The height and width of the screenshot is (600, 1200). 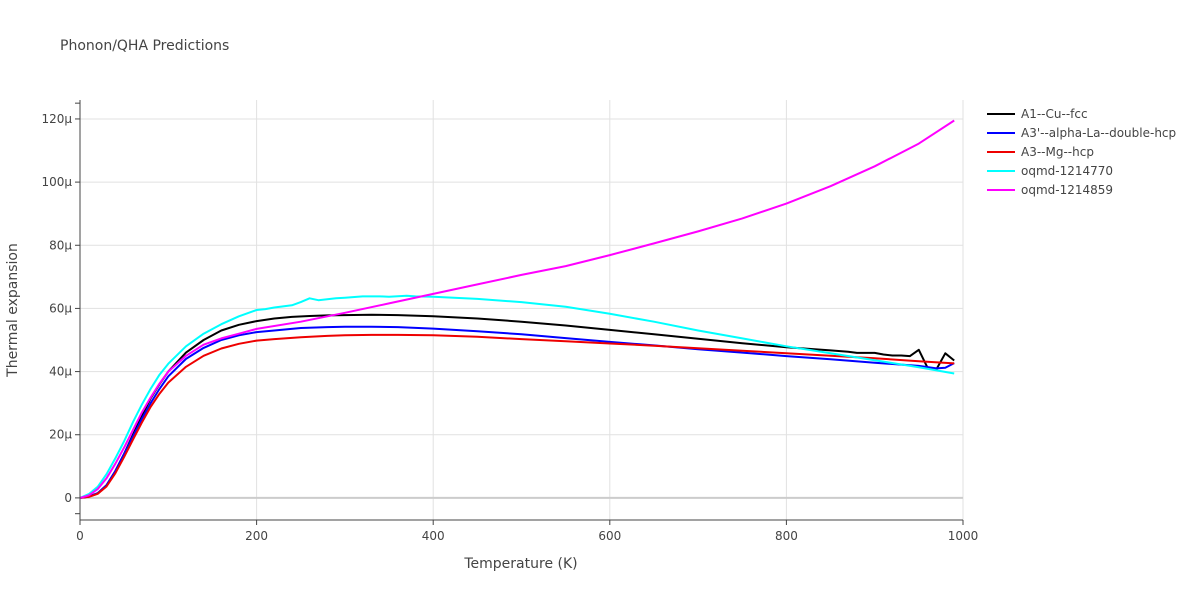 I want to click on legend-item: A3'--alpha-La--double-hcp, so click(x=1081, y=133).